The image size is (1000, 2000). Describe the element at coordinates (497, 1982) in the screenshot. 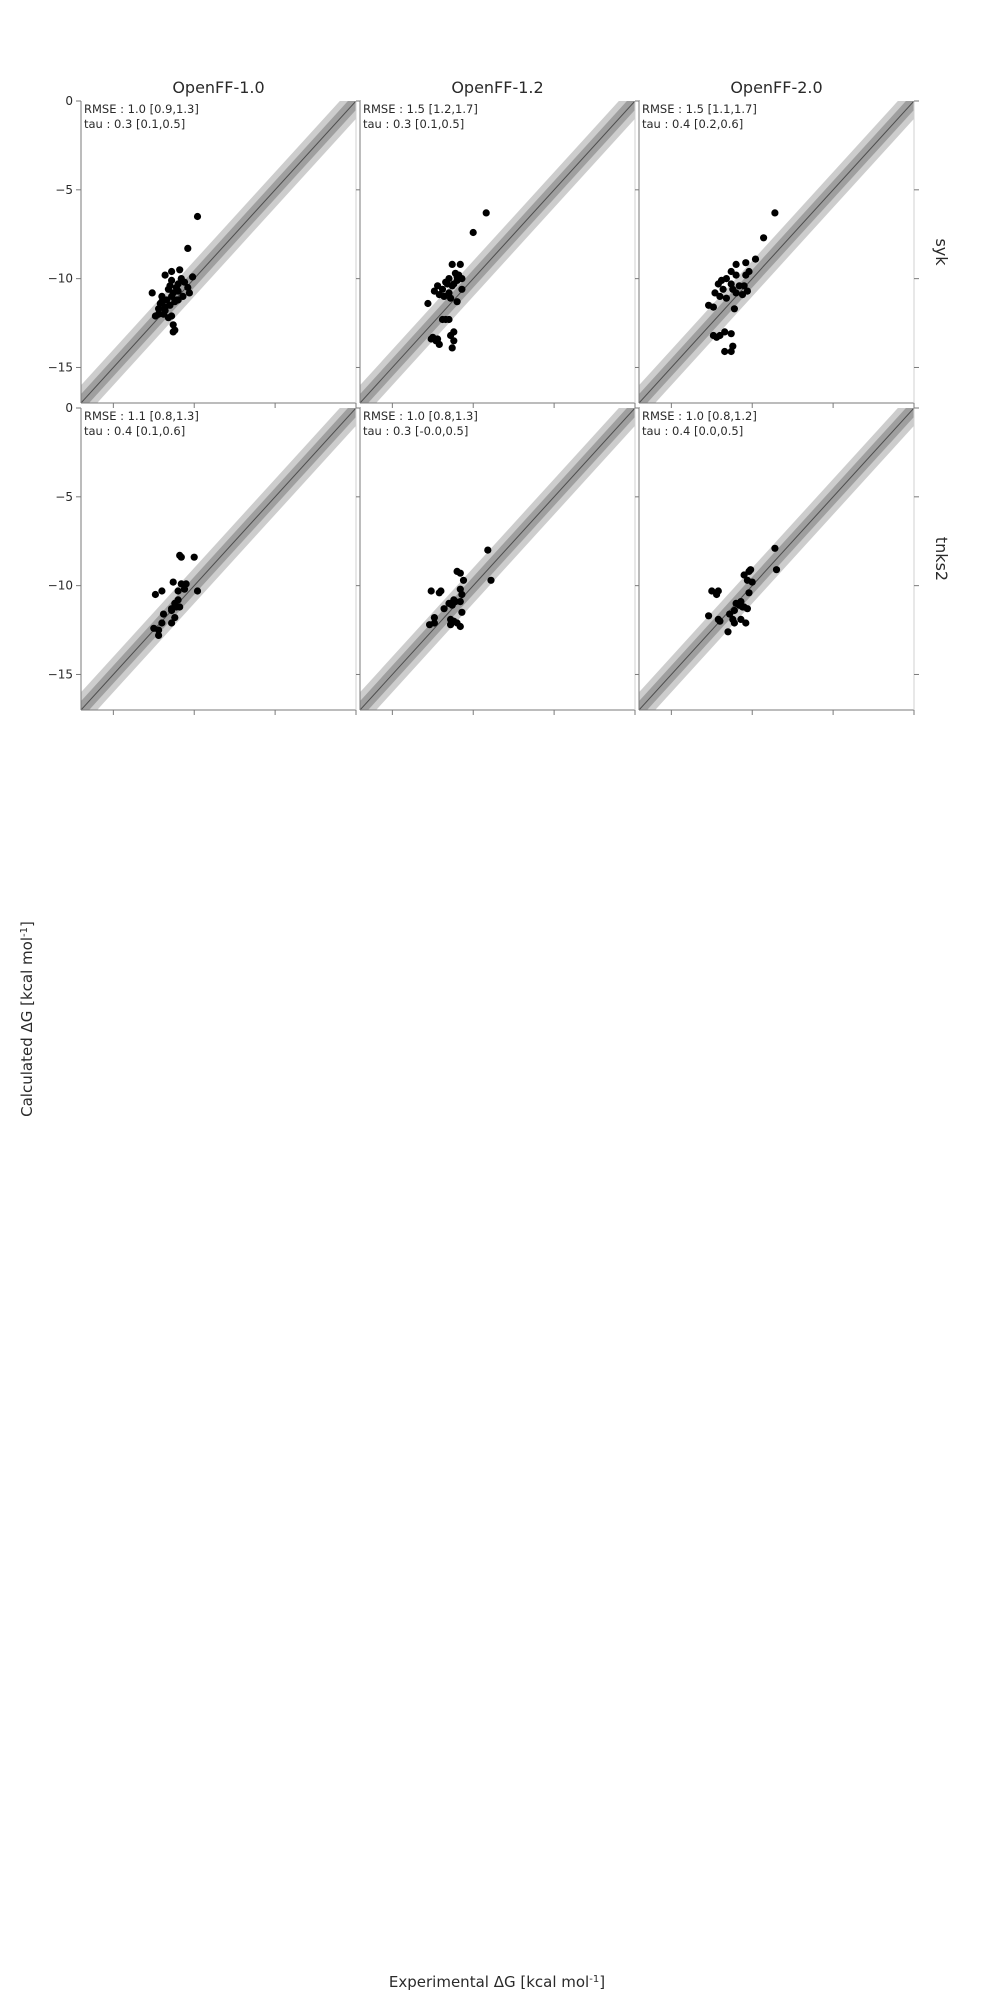

I see `x-axis-title: Experimental ΔG [kcal mol-1]` at that location.